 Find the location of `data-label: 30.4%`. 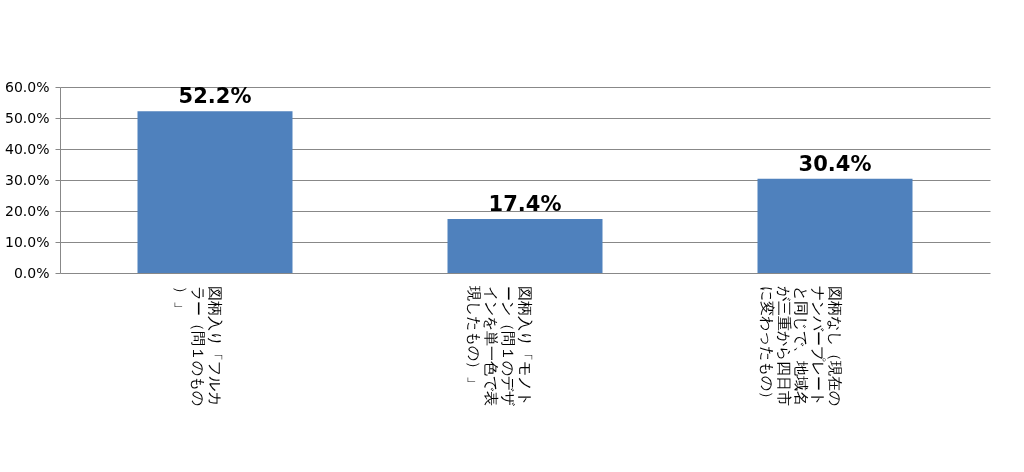

data-label: 30.4% is located at coordinates (835, 163).